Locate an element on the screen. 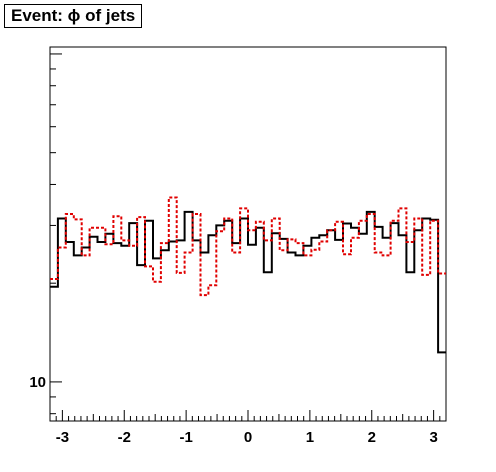  x-tick-label: -2 is located at coordinates (124, 437).